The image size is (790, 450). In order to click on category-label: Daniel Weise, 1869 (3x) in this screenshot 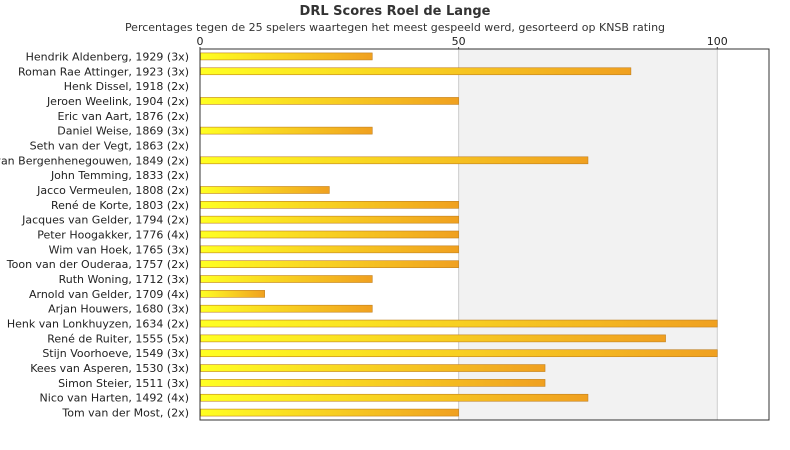, I will do `click(123, 131)`.